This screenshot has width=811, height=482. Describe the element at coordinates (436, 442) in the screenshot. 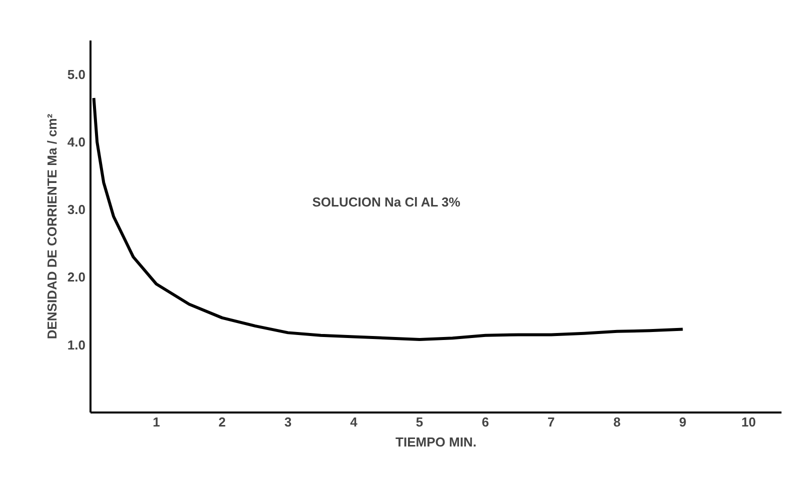

I see `x-axis-title: TIEMPO MIN.` at that location.